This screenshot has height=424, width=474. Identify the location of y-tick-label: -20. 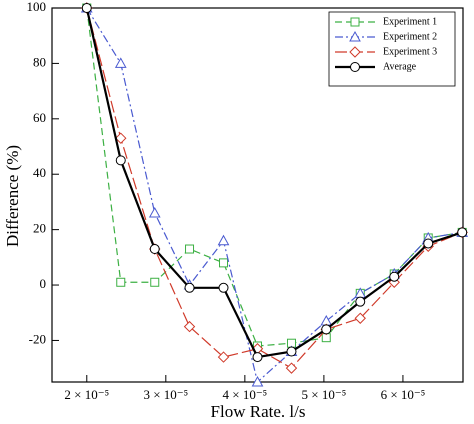
(37, 338).